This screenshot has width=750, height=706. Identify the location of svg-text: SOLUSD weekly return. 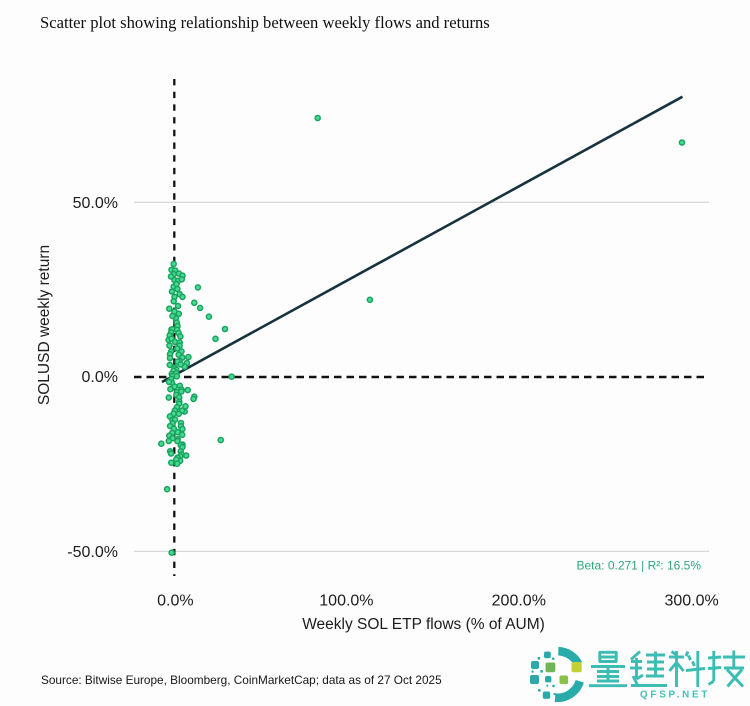
(44, 325).